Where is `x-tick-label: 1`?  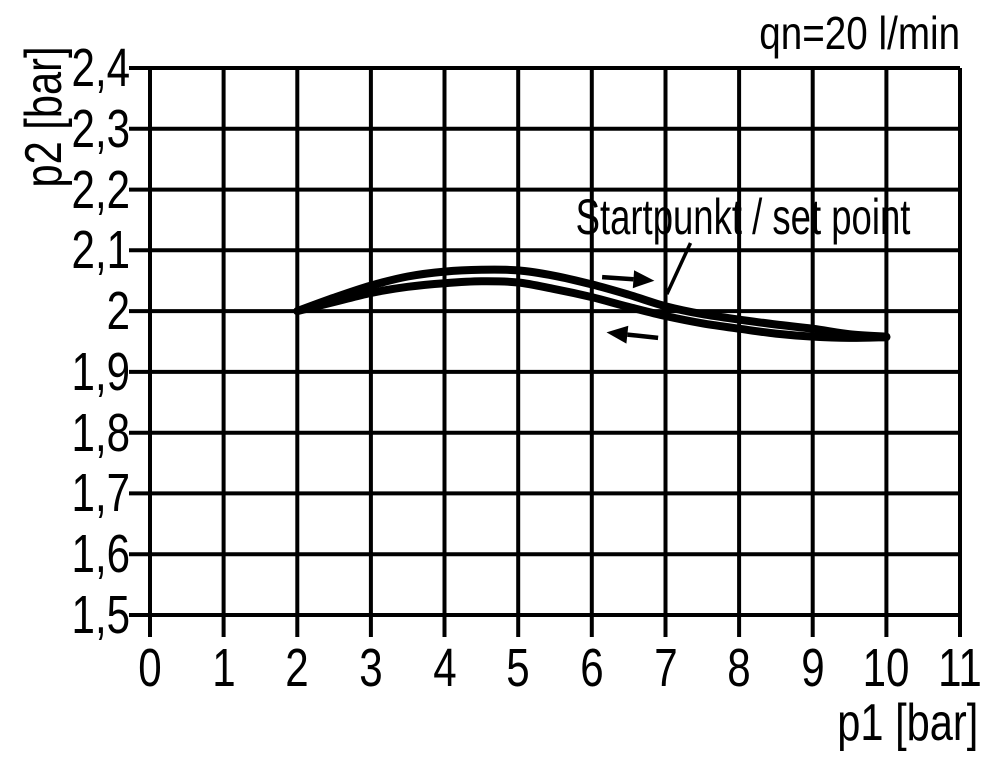 x-tick-label: 1 is located at coordinates (223, 668).